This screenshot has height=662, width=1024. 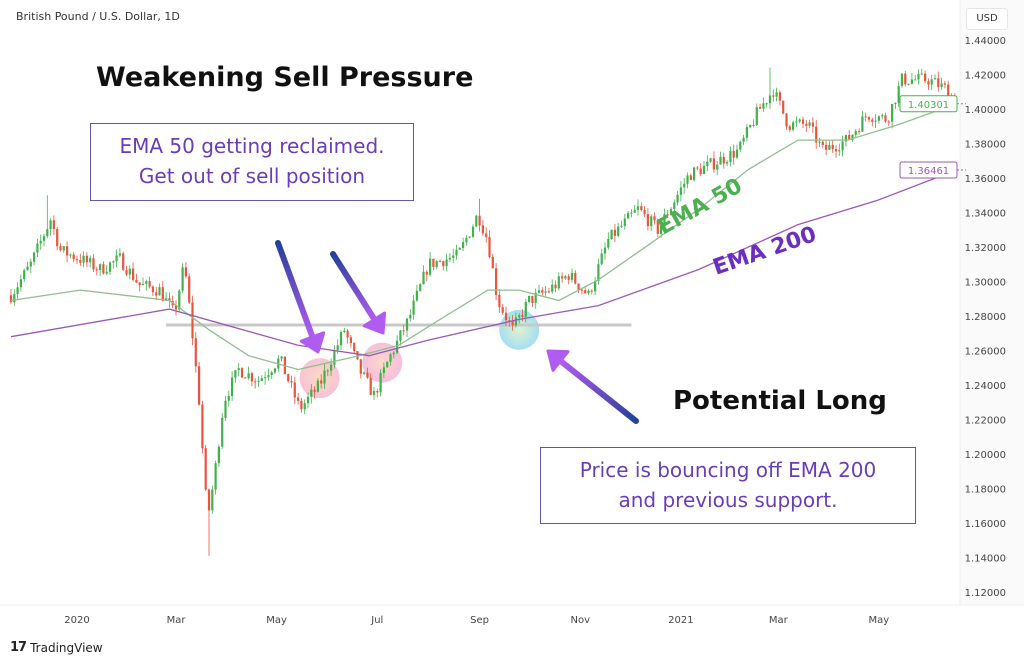 I want to click on y-tick-label: 1.34000, so click(x=985, y=214).